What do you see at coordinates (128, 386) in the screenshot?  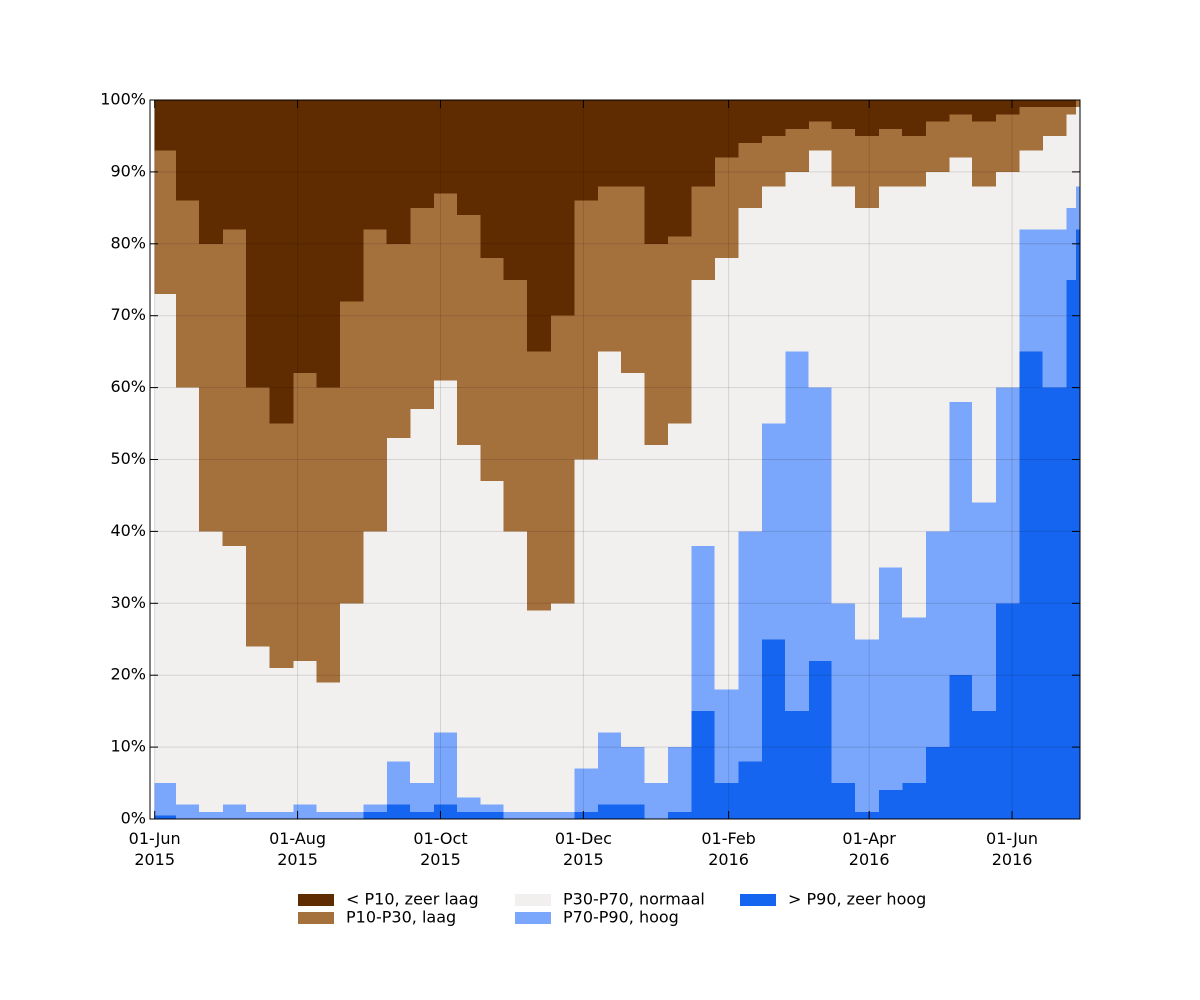 I see `y-tick-label: 60%` at bounding box center [128, 386].